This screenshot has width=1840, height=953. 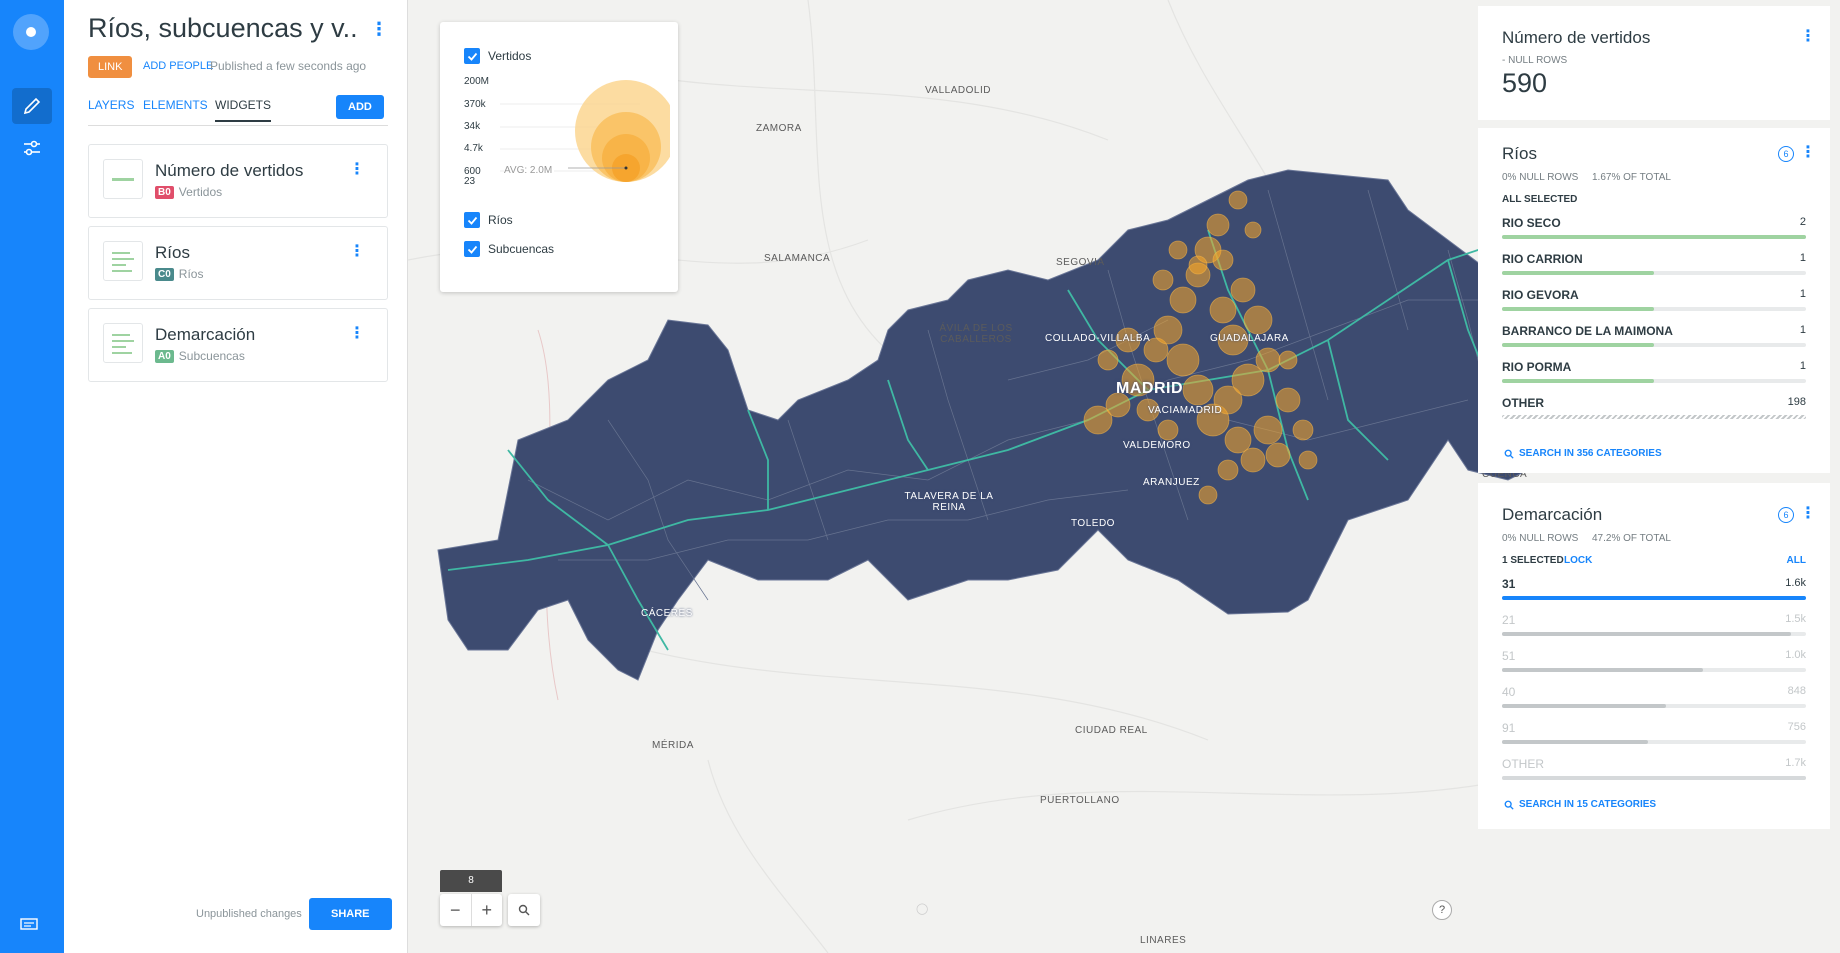 What do you see at coordinates (1802, 222) in the screenshot?
I see `category-value: 2` at bounding box center [1802, 222].